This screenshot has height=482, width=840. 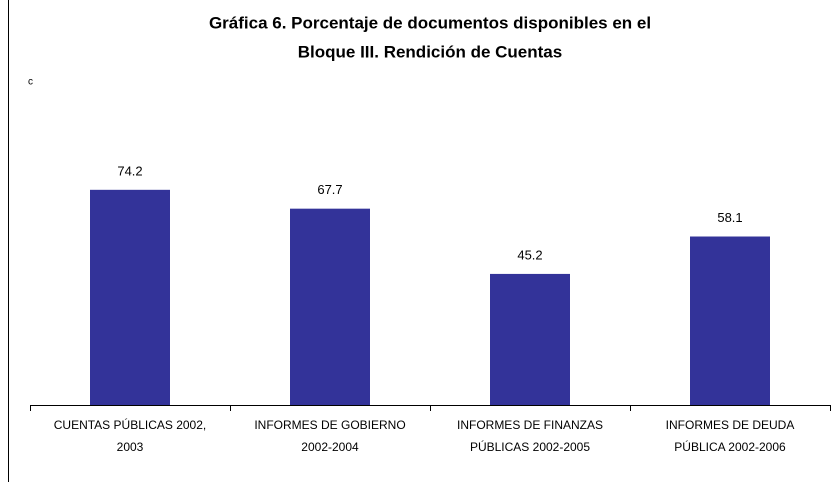 I want to click on value-label: 74.2, so click(x=129, y=170).